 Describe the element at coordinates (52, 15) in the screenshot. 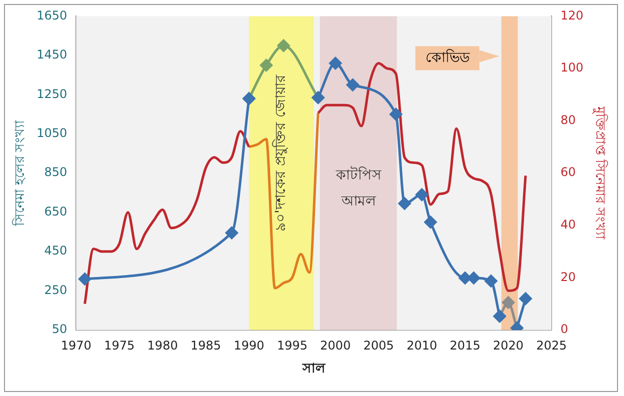

I see `y-tick-label: 1650` at that location.